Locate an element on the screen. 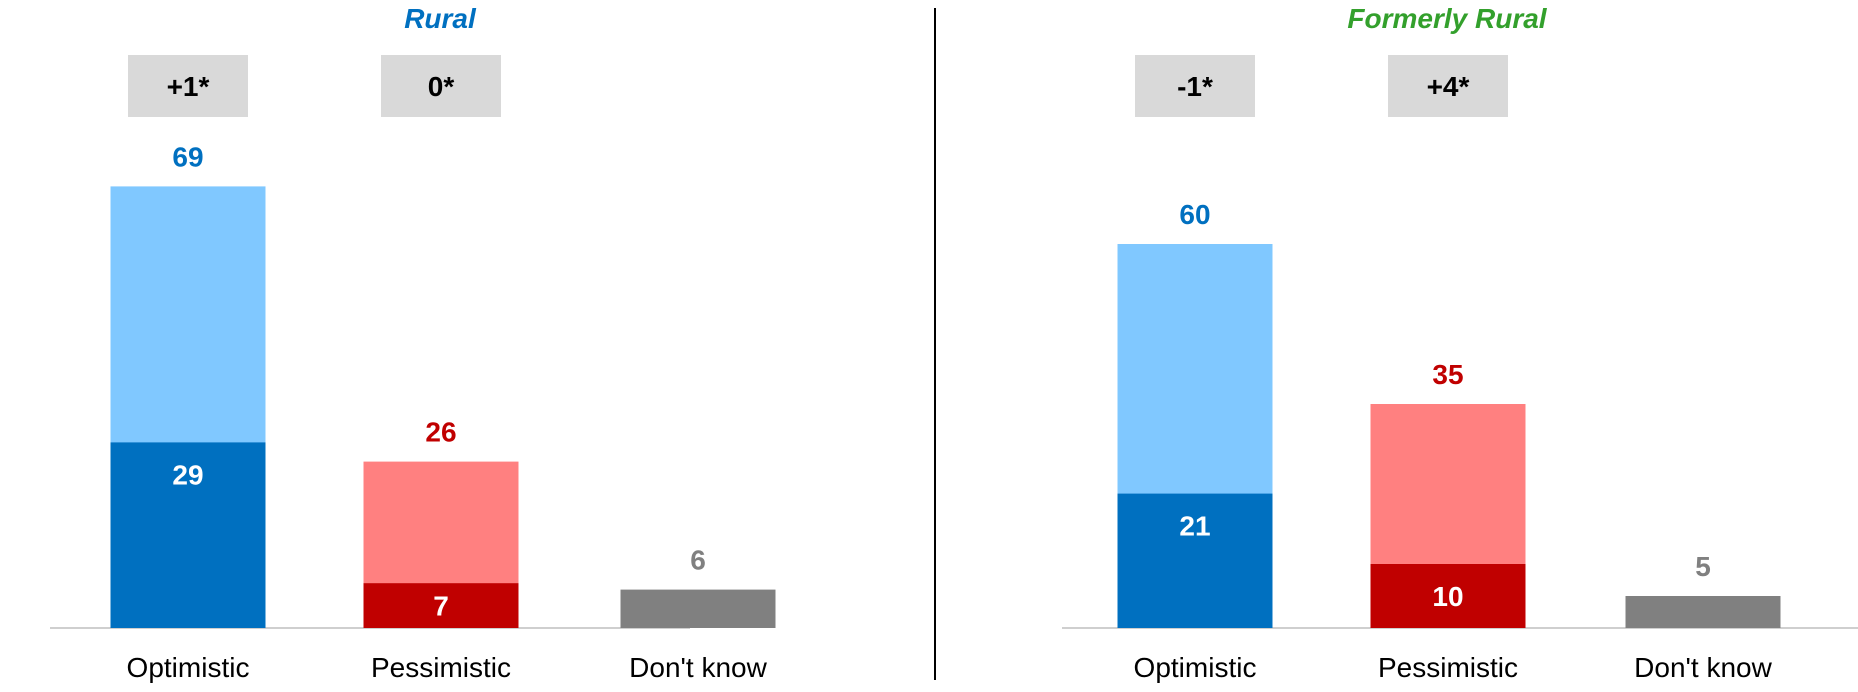 The width and height of the screenshot is (1858, 692). bar-strong-optimistic-rural is located at coordinates (188, 535).